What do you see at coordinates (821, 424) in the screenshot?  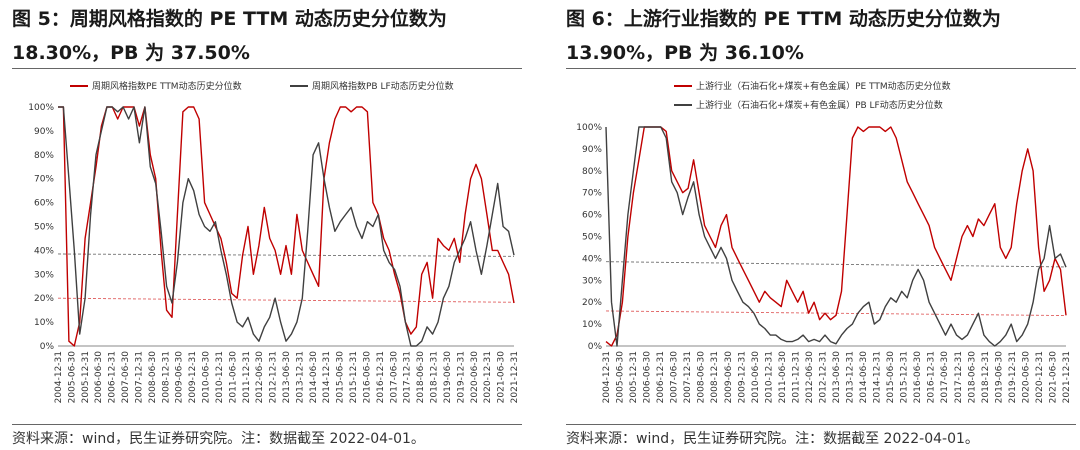 I see `bottom-divider` at bounding box center [821, 424].